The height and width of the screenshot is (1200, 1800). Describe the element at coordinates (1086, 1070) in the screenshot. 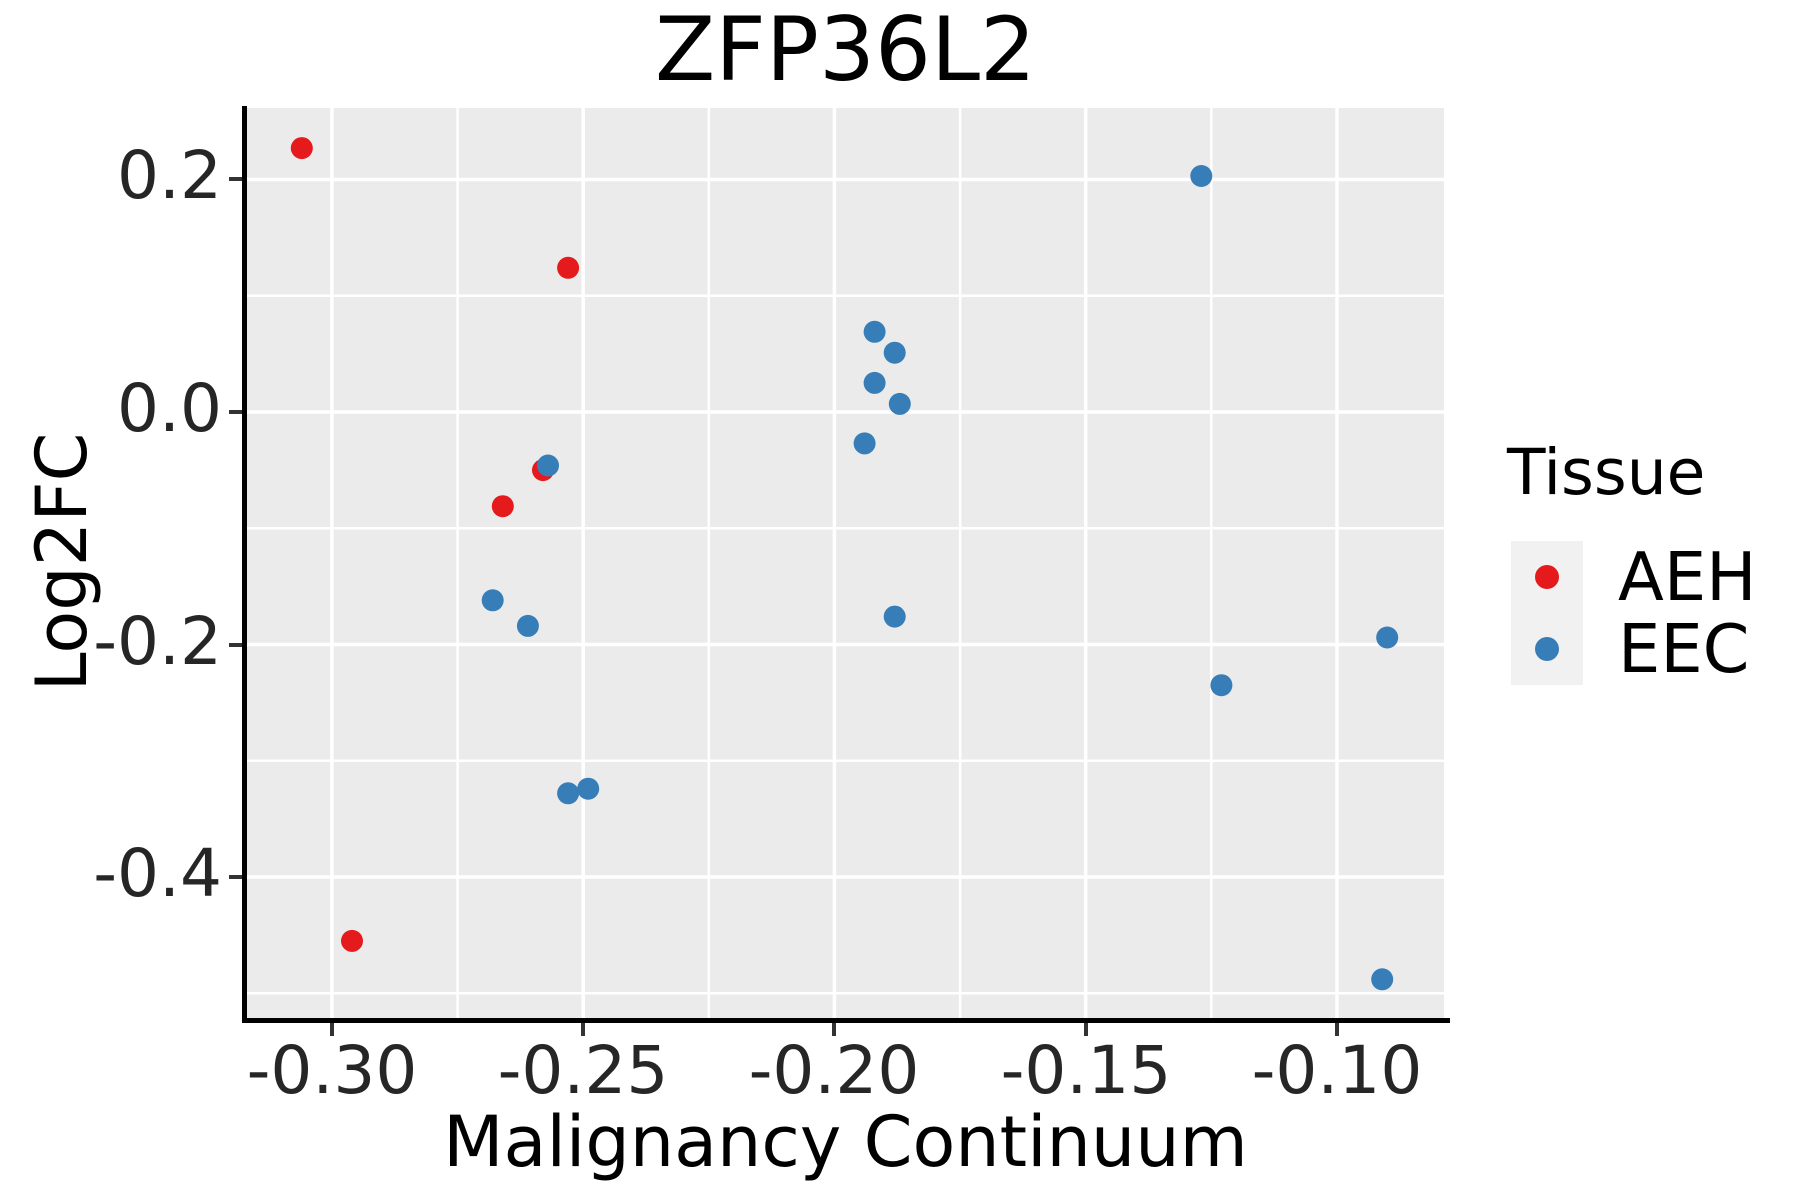

I see `x-tick-label: -0.15` at that location.